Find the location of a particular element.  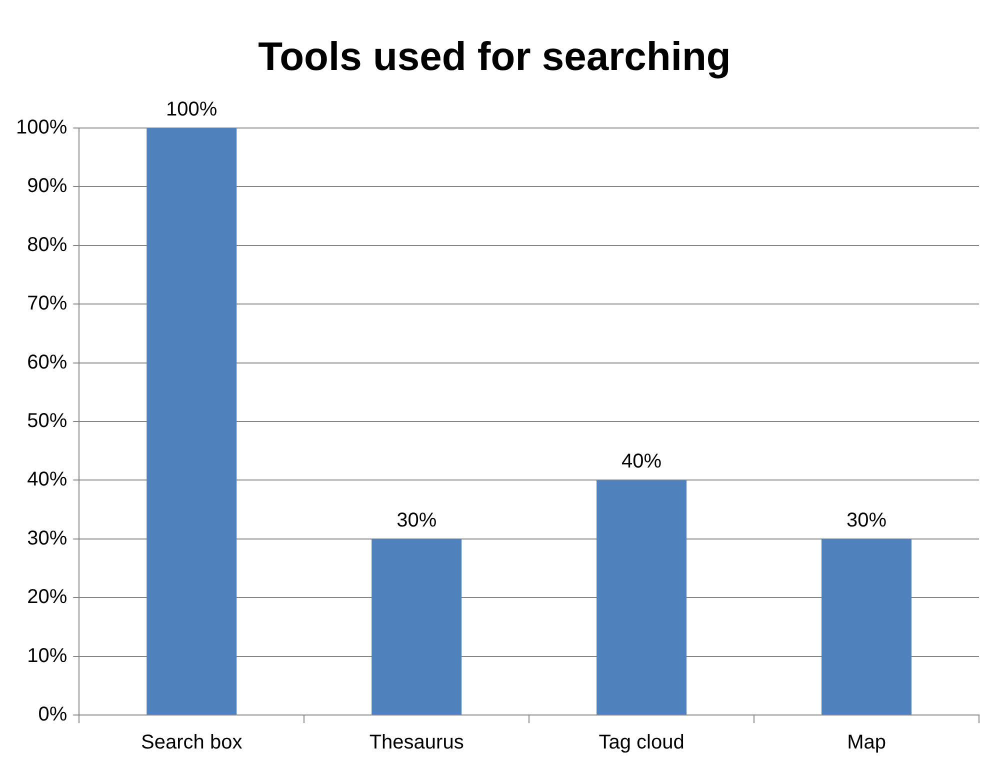

data-label: 40% is located at coordinates (642, 461).